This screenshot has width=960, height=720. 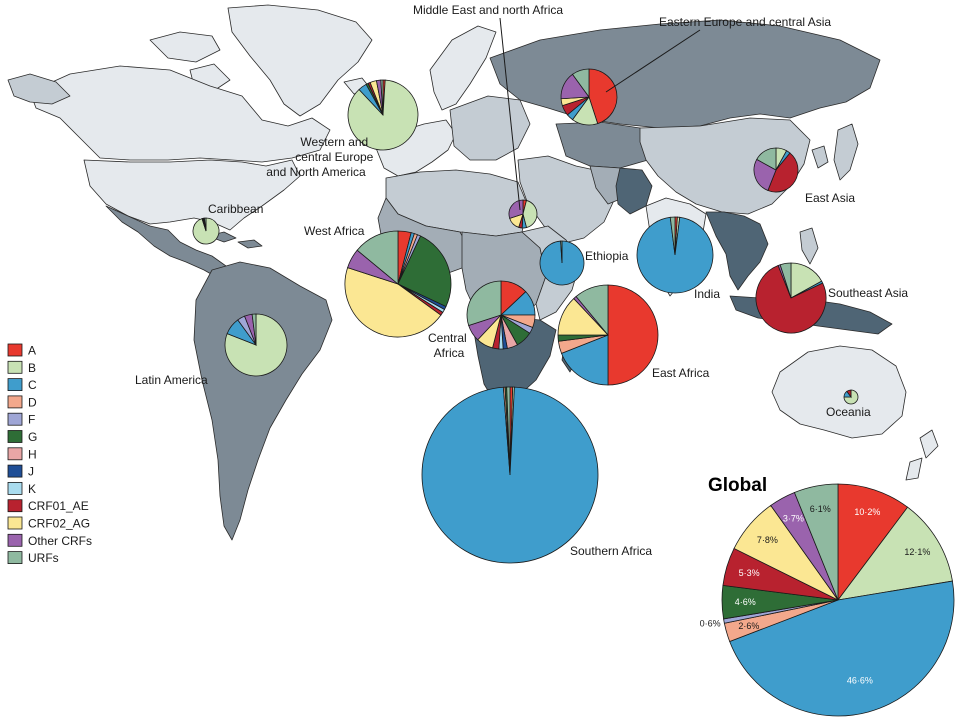 I want to click on legend-swatch-b, so click(x=15, y=367).